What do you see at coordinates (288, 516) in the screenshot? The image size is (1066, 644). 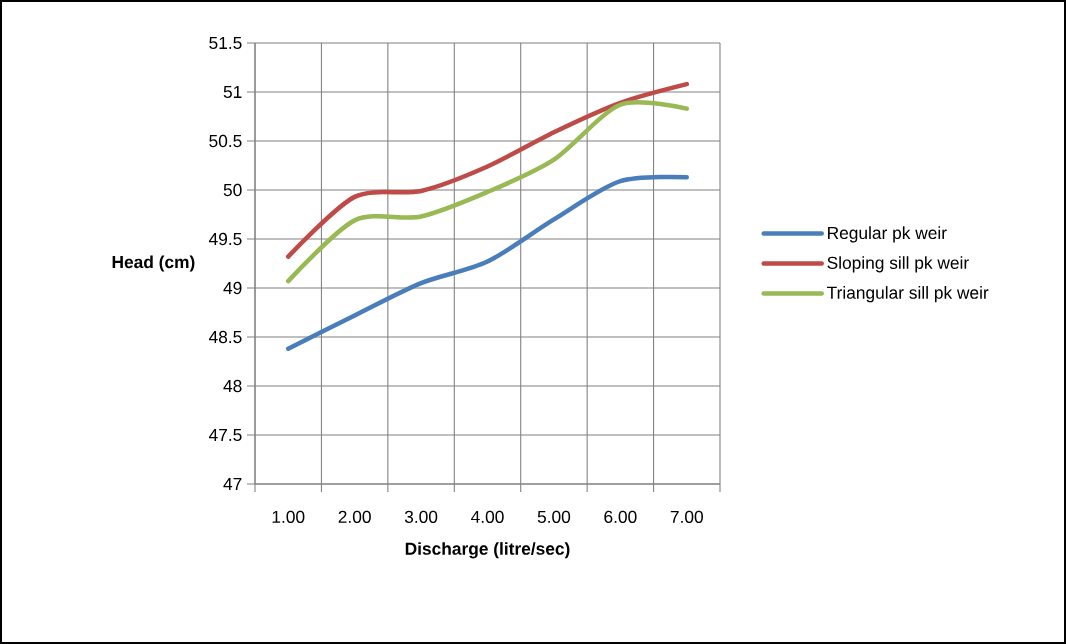 I see `x-tick-label: 1.00` at bounding box center [288, 516].